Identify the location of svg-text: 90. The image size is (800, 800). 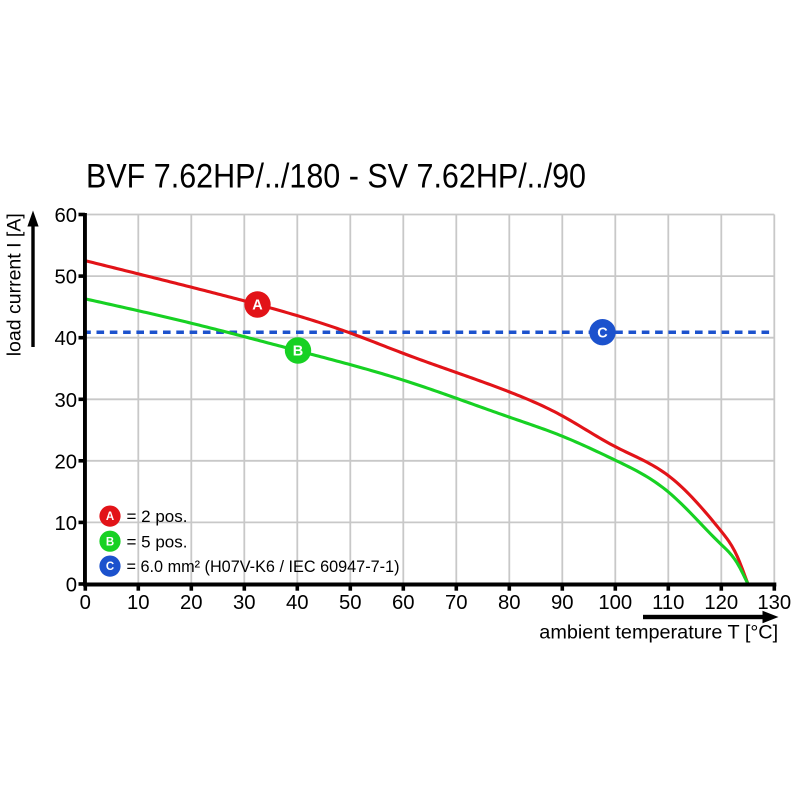
(562, 603).